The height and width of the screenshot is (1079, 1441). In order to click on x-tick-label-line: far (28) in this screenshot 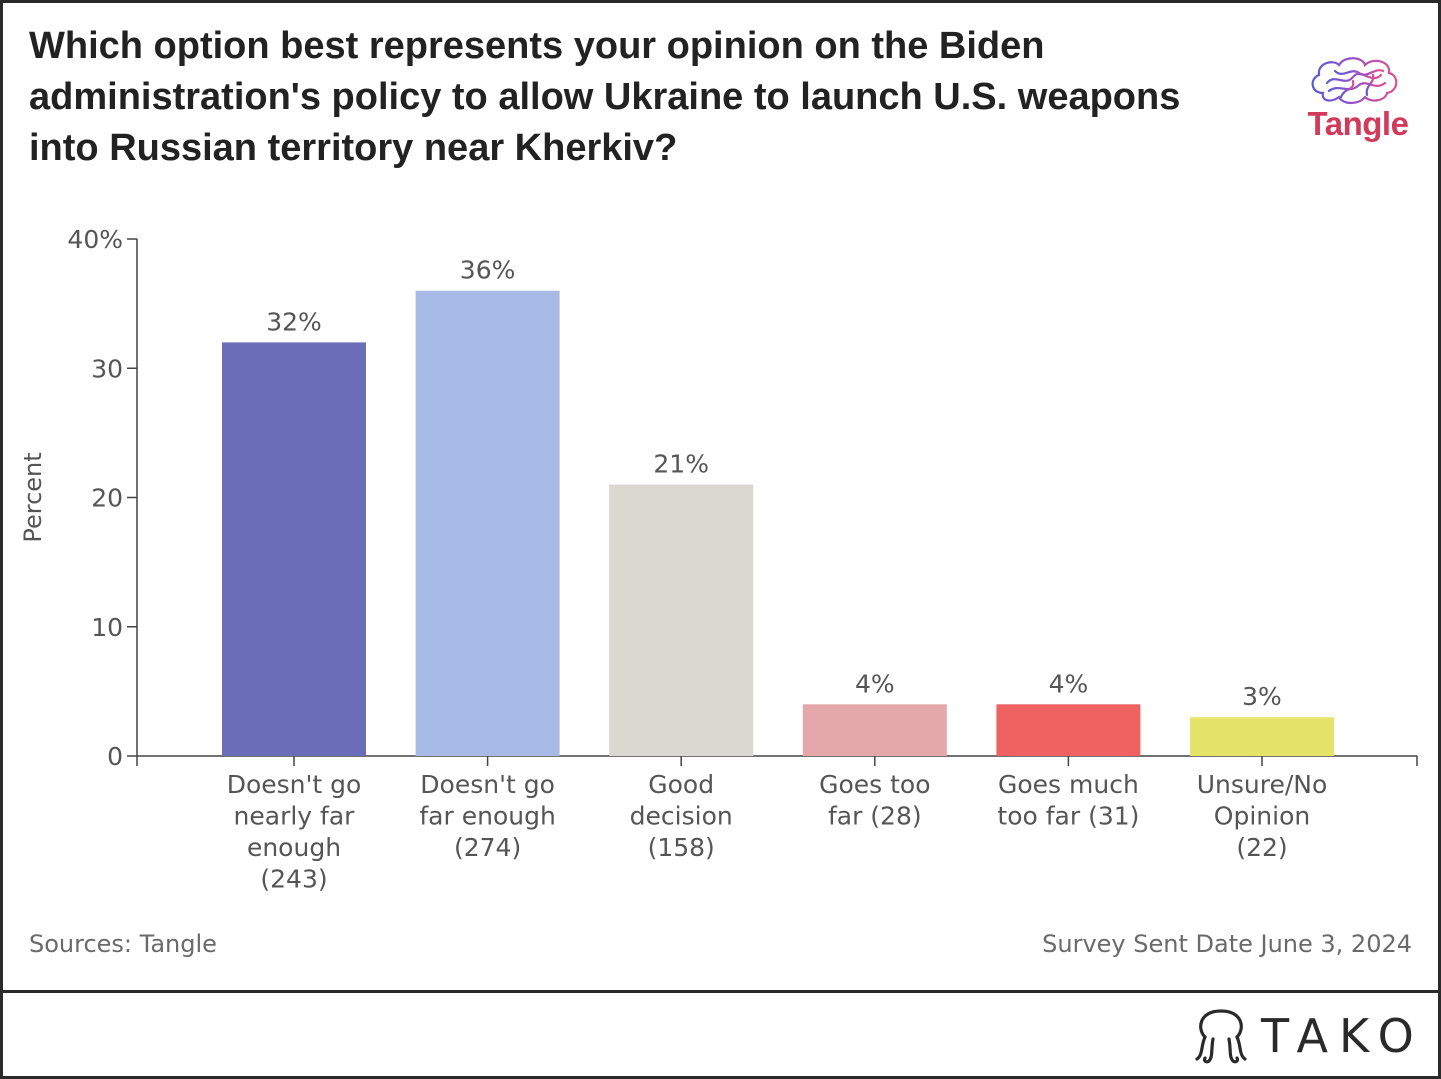, I will do `click(875, 816)`.